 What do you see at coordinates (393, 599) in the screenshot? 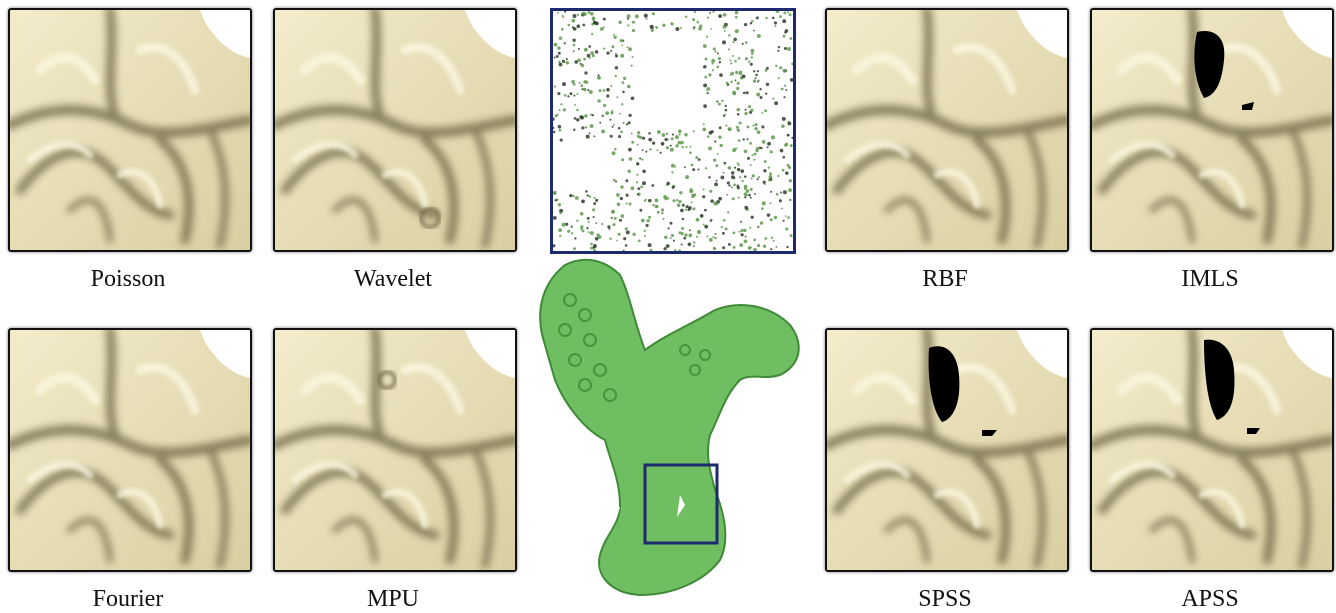
I see `caption-mpu: MPU` at bounding box center [393, 599].